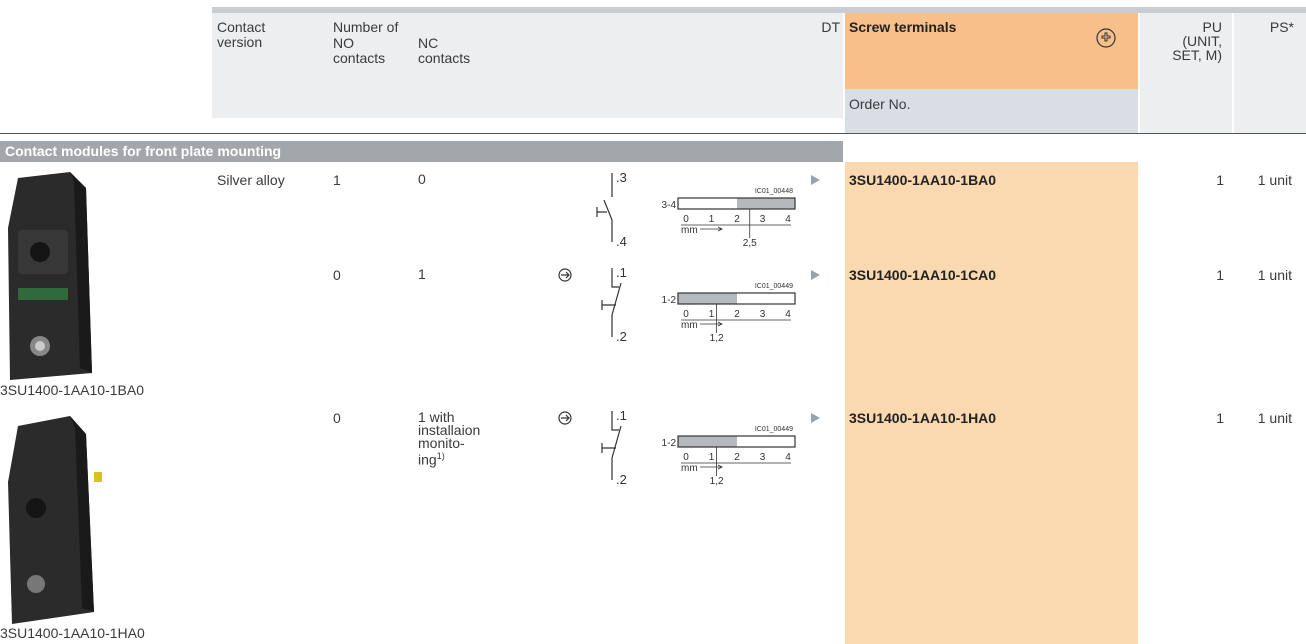 The height and width of the screenshot is (644, 1306). Describe the element at coordinates (653, 133) in the screenshot. I see `header-rule` at that location.